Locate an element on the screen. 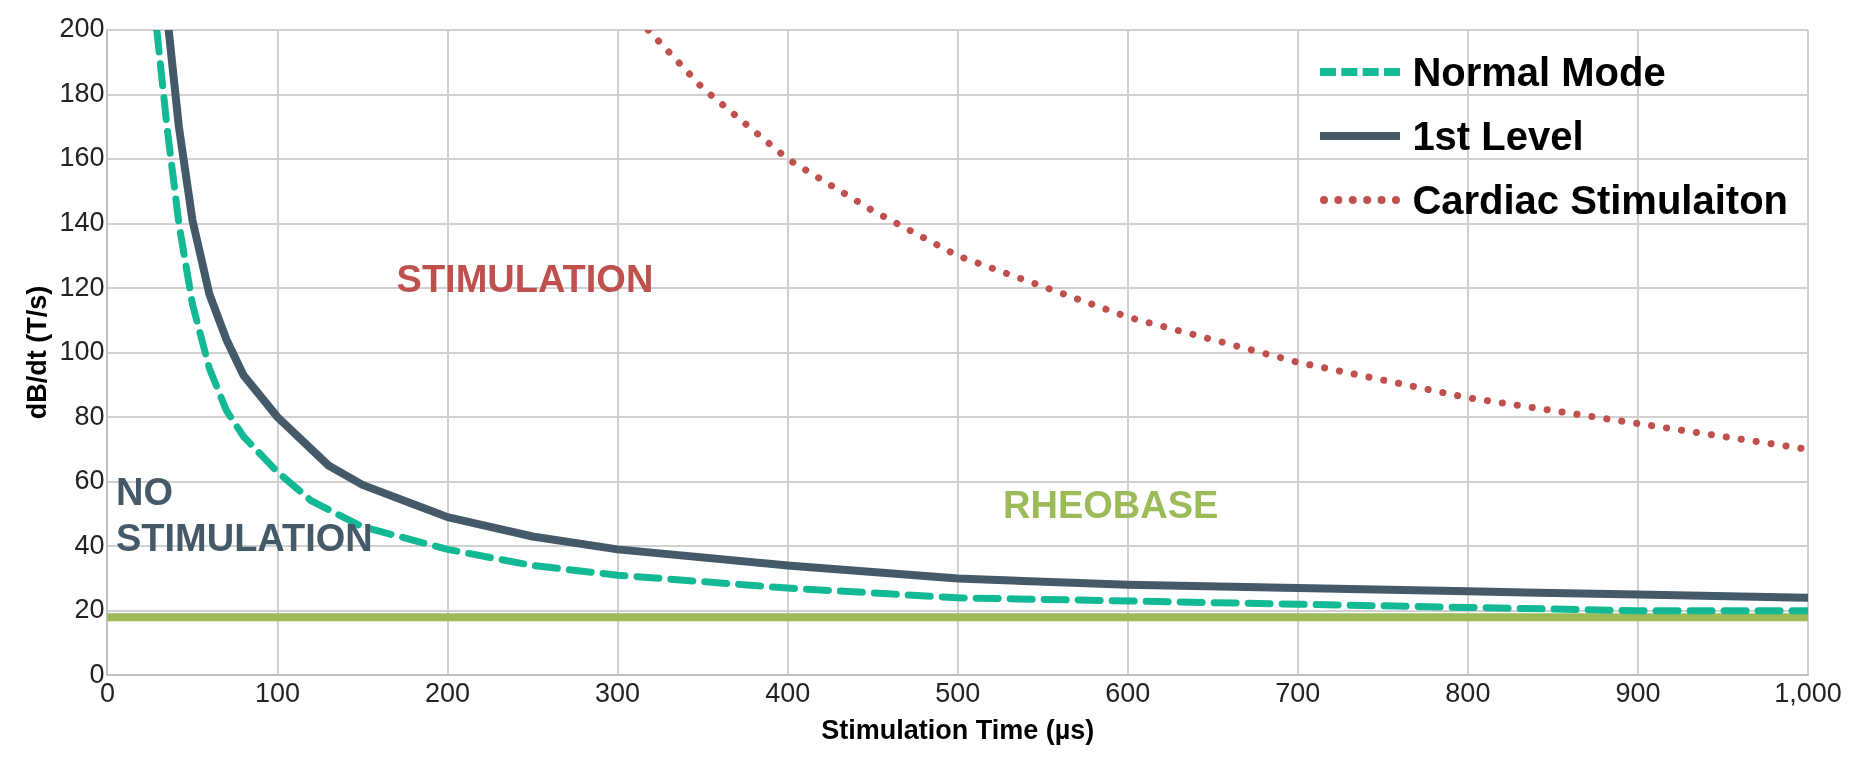  x-tick-label: 400 is located at coordinates (788, 692).